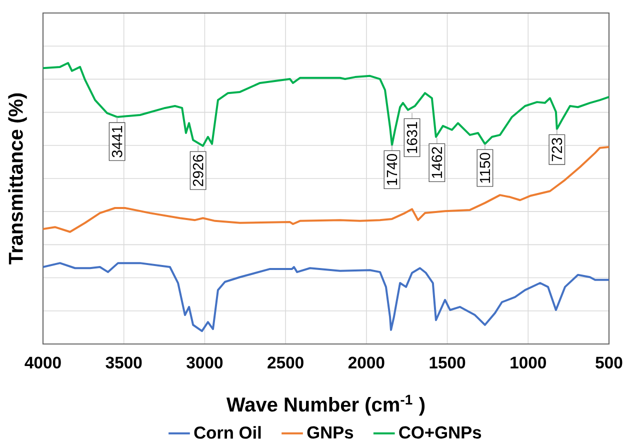 This screenshot has width=627, height=445. What do you see at coordinates (42, 362) in the screenshot?
I see `x-tick-label: 4000` at bounding box center [42, 362].